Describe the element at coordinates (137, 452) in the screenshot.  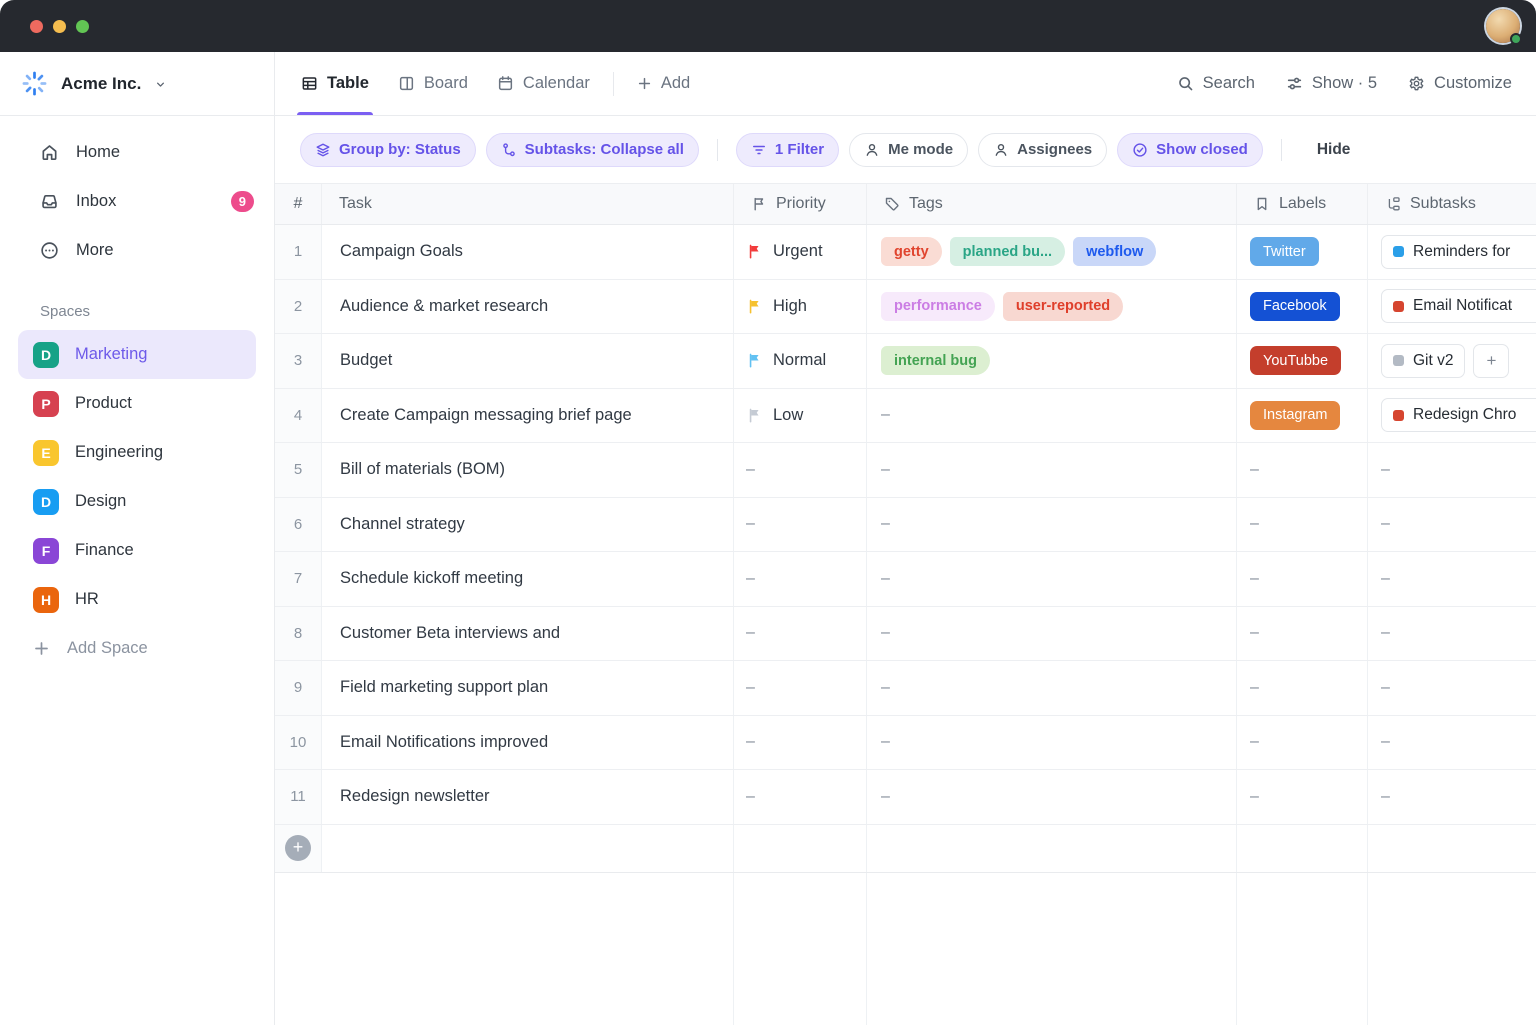
I see `sidebar-space-engineering: E Engineering` at that location.